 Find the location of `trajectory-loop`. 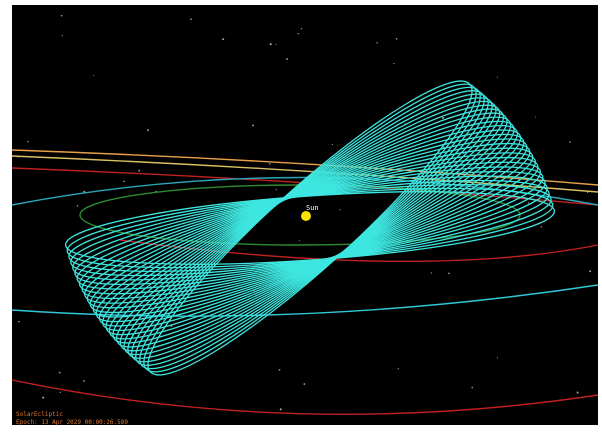

trajectory-loop is located at coordinates (310, 228).